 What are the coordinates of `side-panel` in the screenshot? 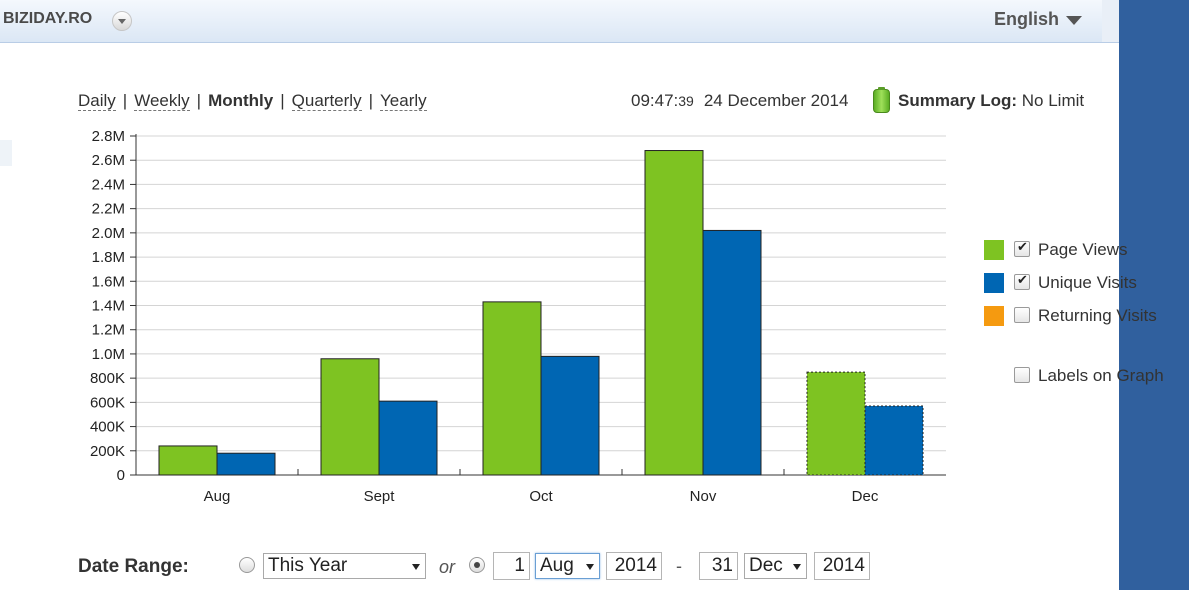 It's located at (1154, 295).